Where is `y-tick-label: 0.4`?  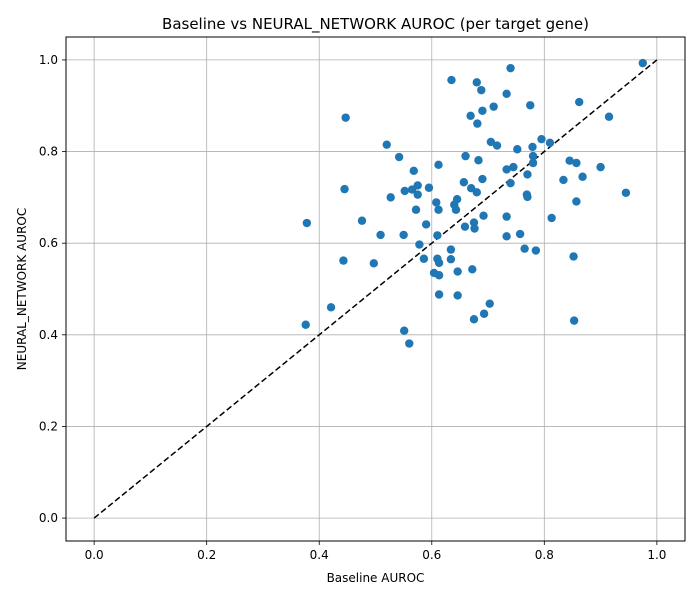
y-tick-label: 0.4 is located at coordinates (48, 335).